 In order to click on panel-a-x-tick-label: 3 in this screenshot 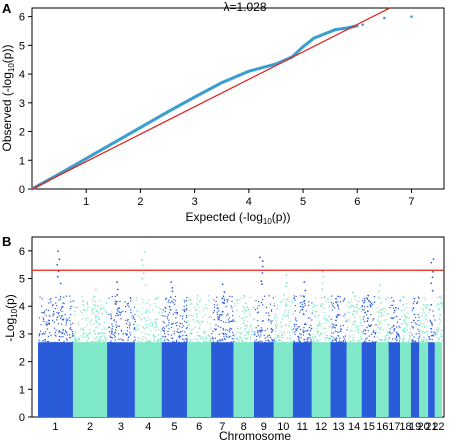, I will do `click(195, 202)`.